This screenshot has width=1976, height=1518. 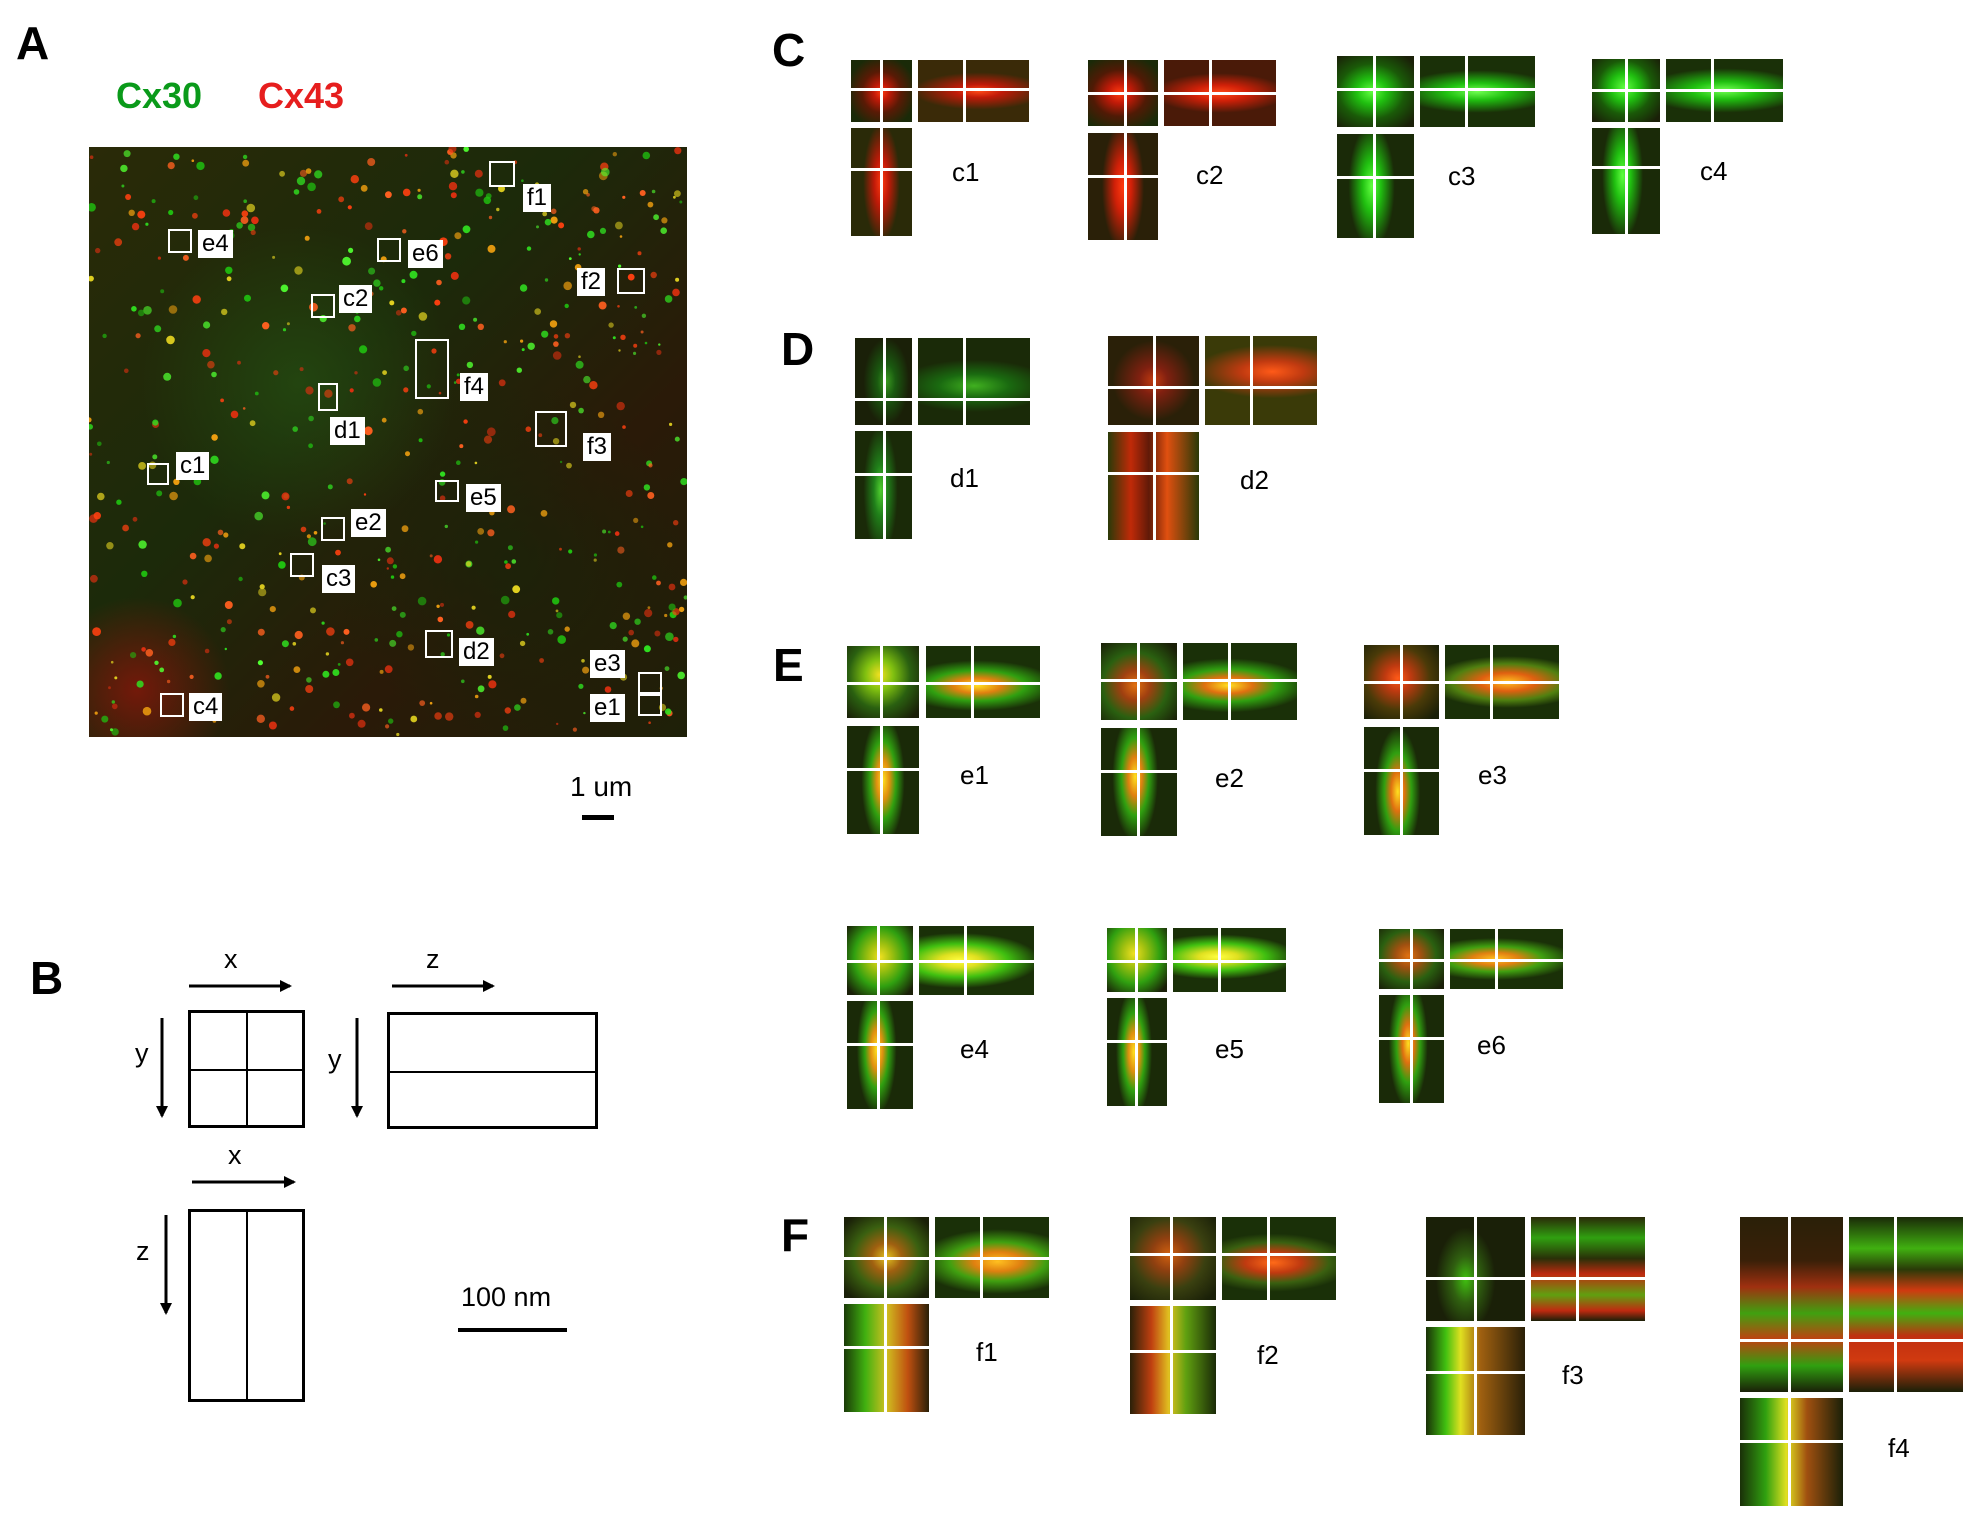 What do you see at coordinates (1153, 486) in the screenshot?
I see `d2-xz` at bounding box center [1153, 486].